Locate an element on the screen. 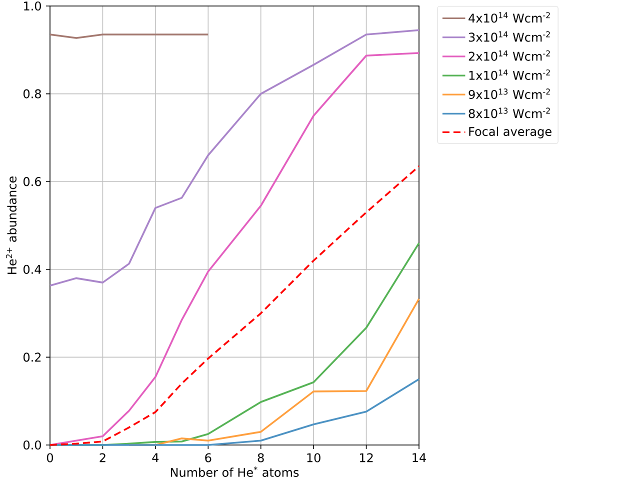  x-tick-label: 12 is located at coordinates (366, 457).